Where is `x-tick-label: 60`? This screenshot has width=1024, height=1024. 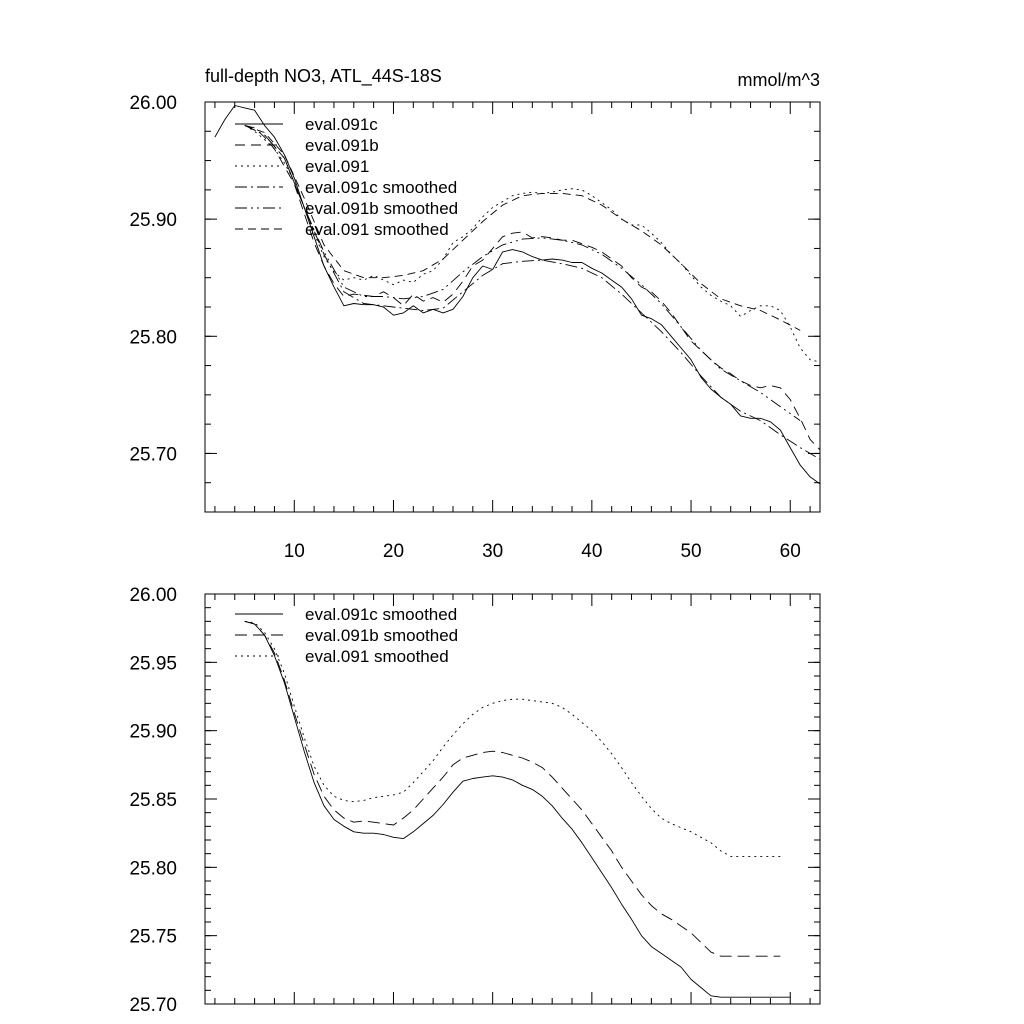
x-tick-label: 60 is located at coordinates (790, 551).